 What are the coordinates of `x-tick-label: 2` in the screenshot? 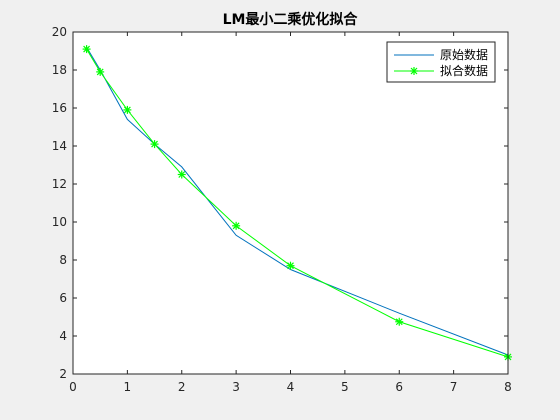 It's located at (182, 387).